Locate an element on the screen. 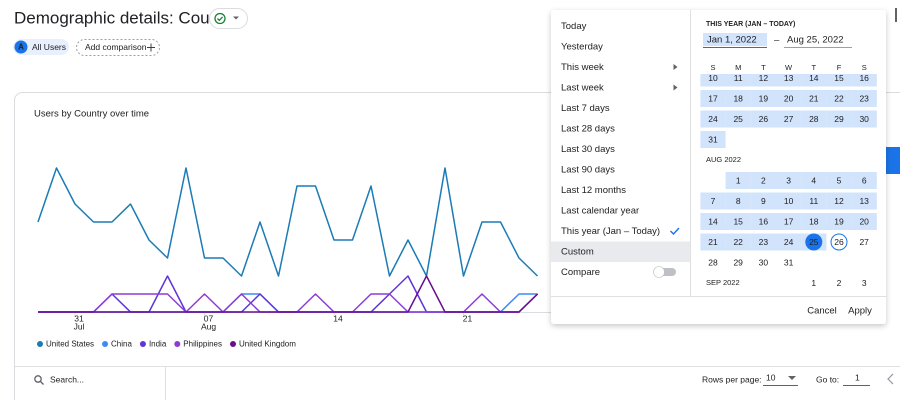 Image resolution: width=900 pixels, height=400 pixels. legend-swatch is located at coordinates (40, 344).